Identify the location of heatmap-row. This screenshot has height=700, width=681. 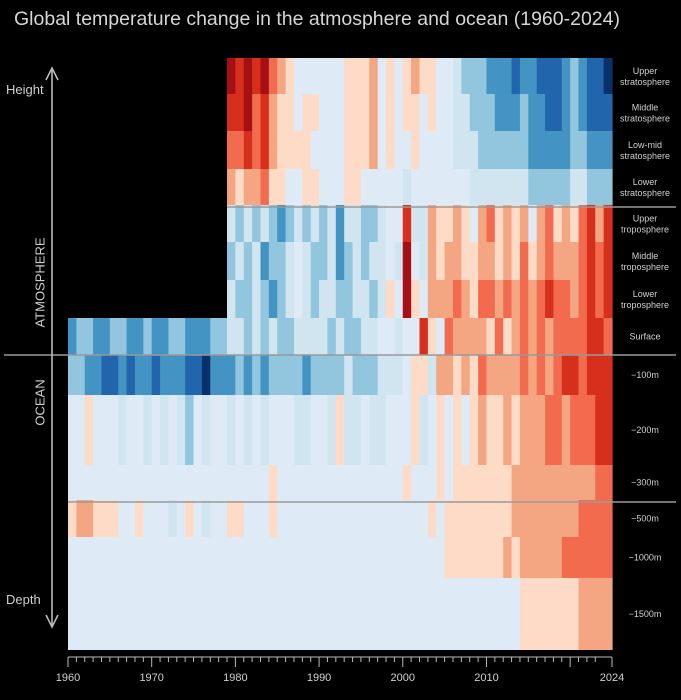
(340, 482).